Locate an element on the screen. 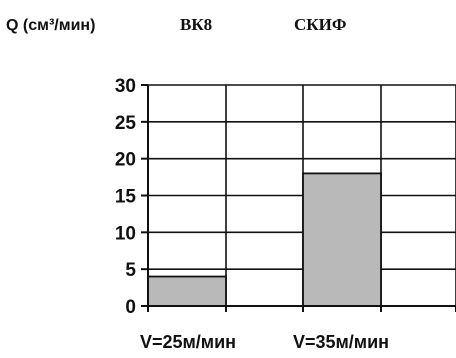 This screenshot has width=456, height=358. y-tick-label-30: 30 is located at coordinates (125, 86).